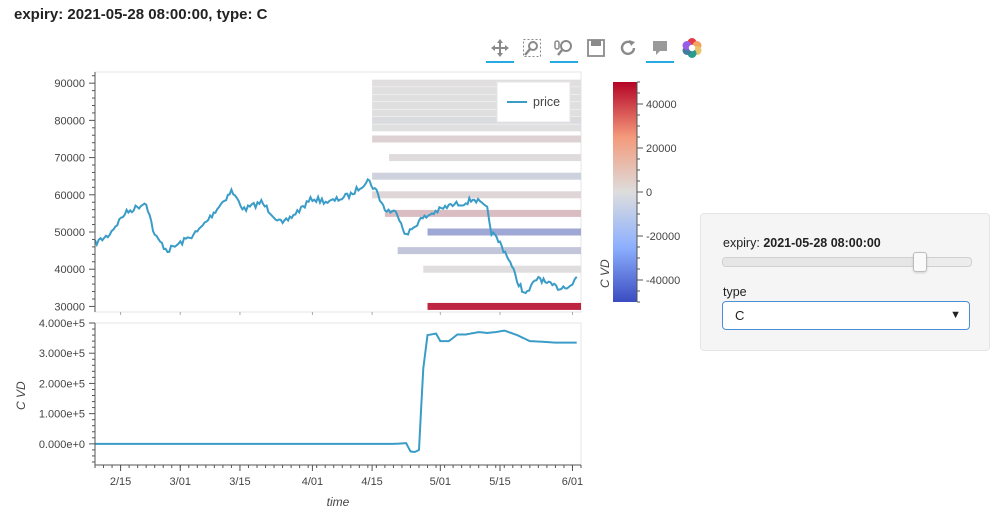 This screenshot has width=994, height=519. What do you see at coordinates (141, 14) in the screenshot?
I see `page-title: expiry: 2021-05-28 08:00:00, type: C` at bounding box center [141, 14].